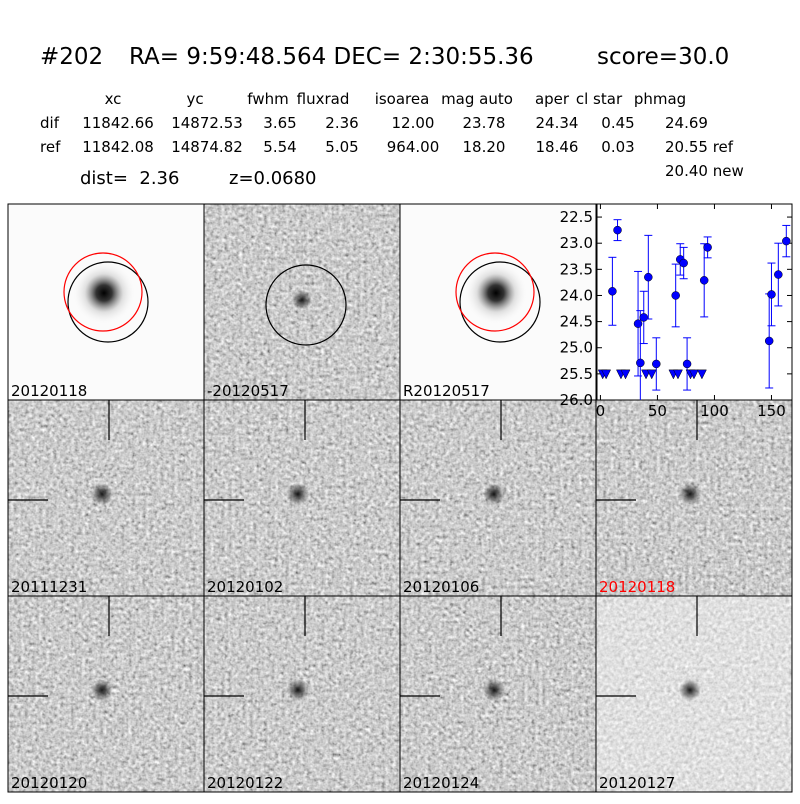  I want to click on panel-label: 20120106, so click(441, 587).